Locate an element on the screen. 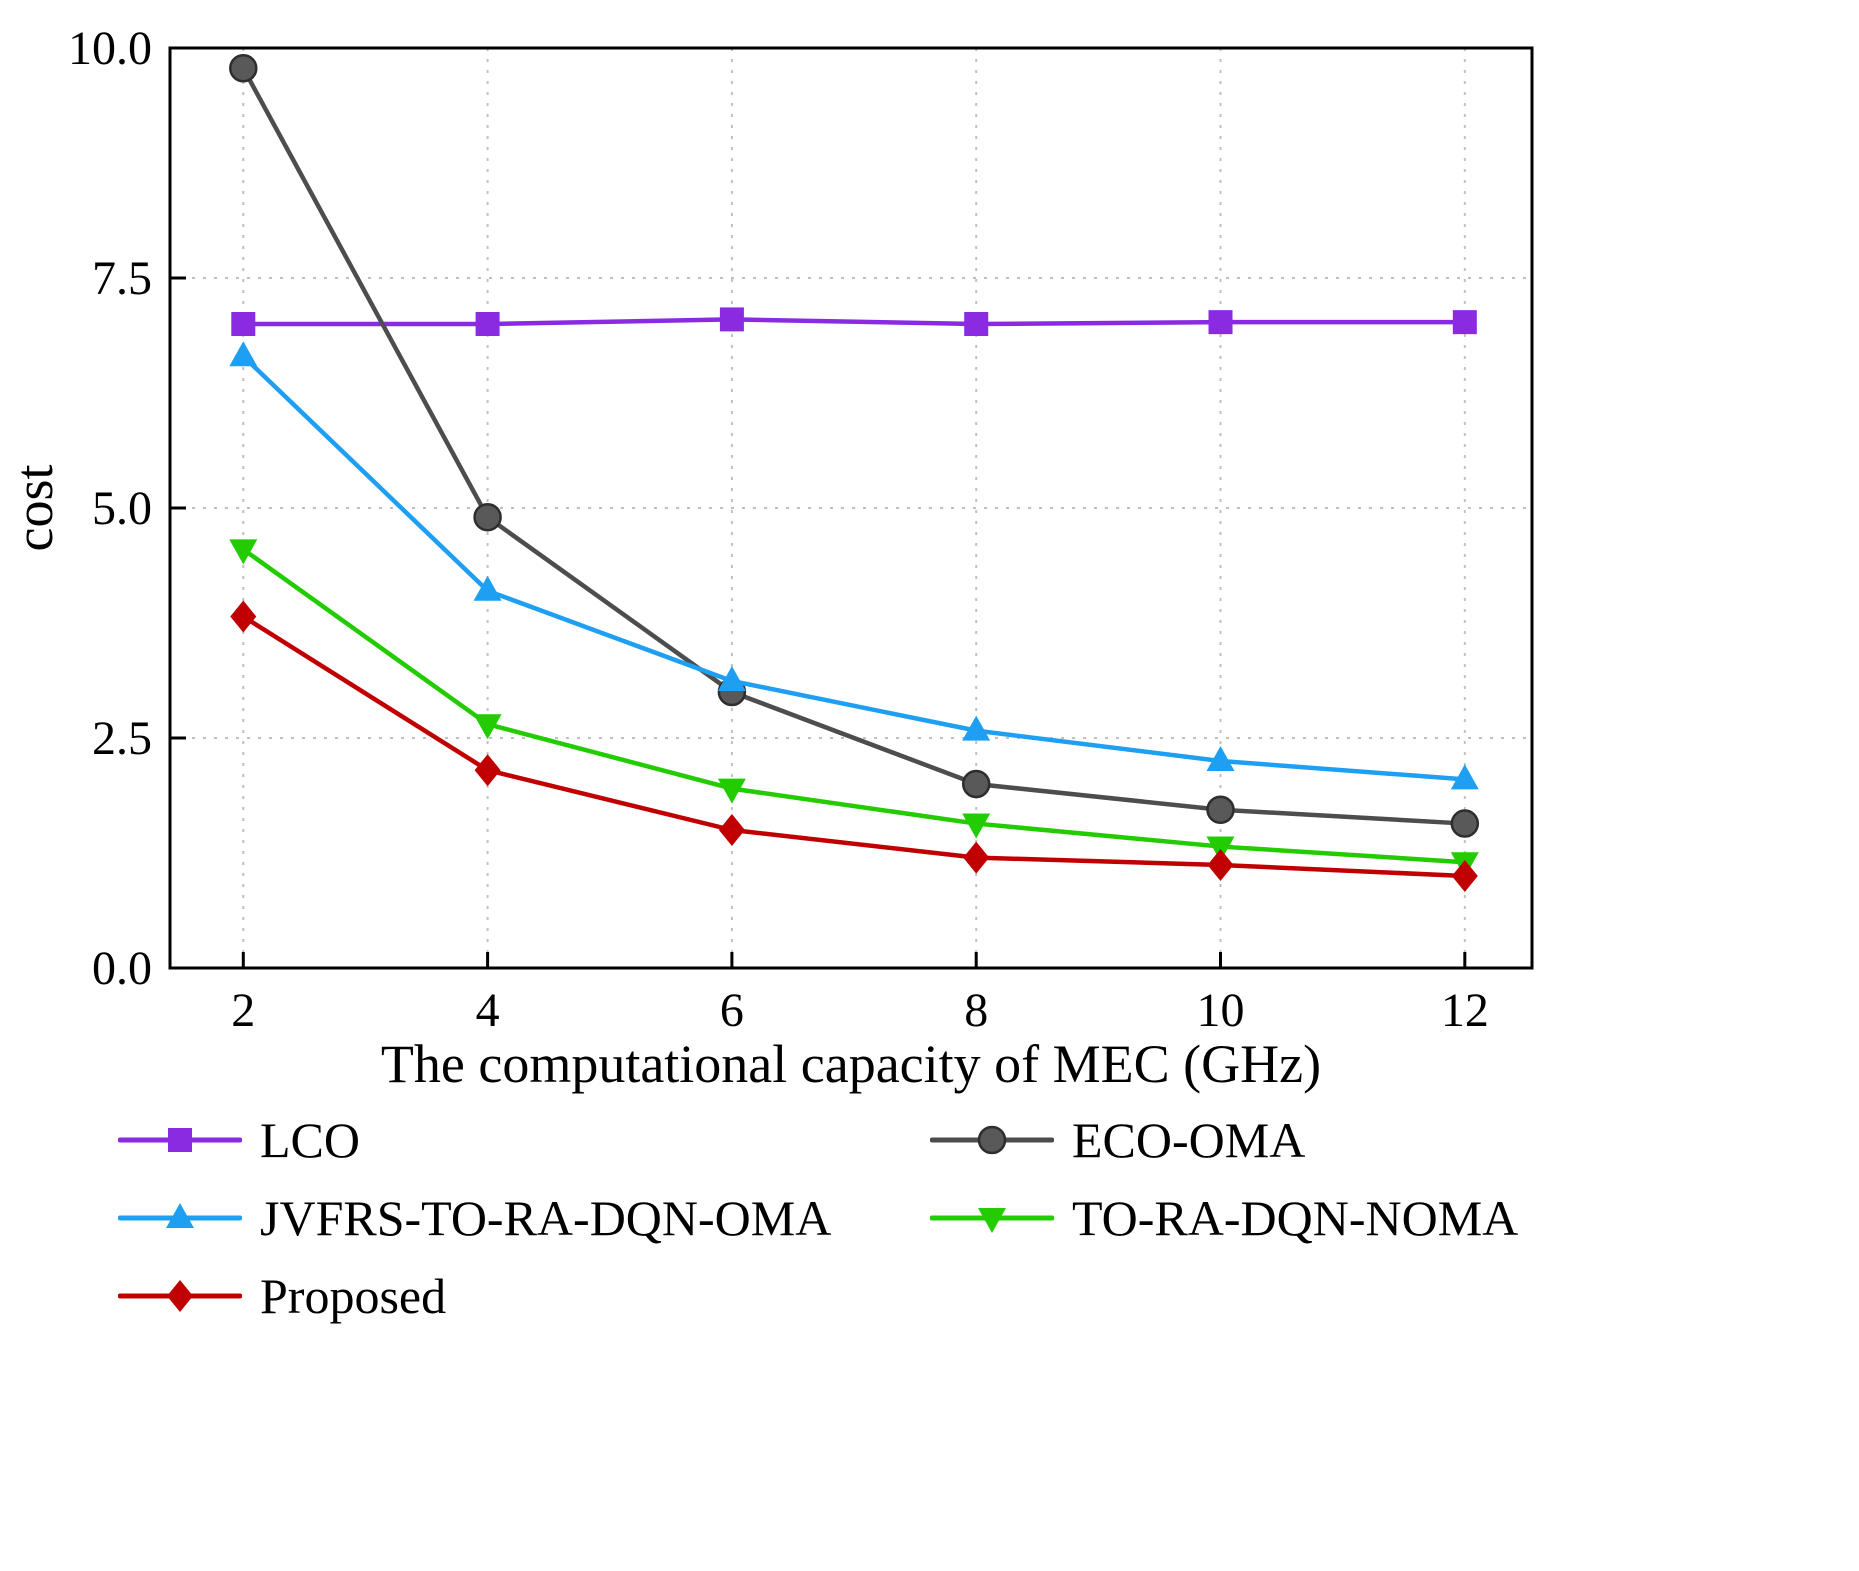 Image resolution: width=1859 pixels, height=1571 pixels. legend-label: JVFRS-TO-RA-DQN-OMA is located at coordinates (546, 1218).